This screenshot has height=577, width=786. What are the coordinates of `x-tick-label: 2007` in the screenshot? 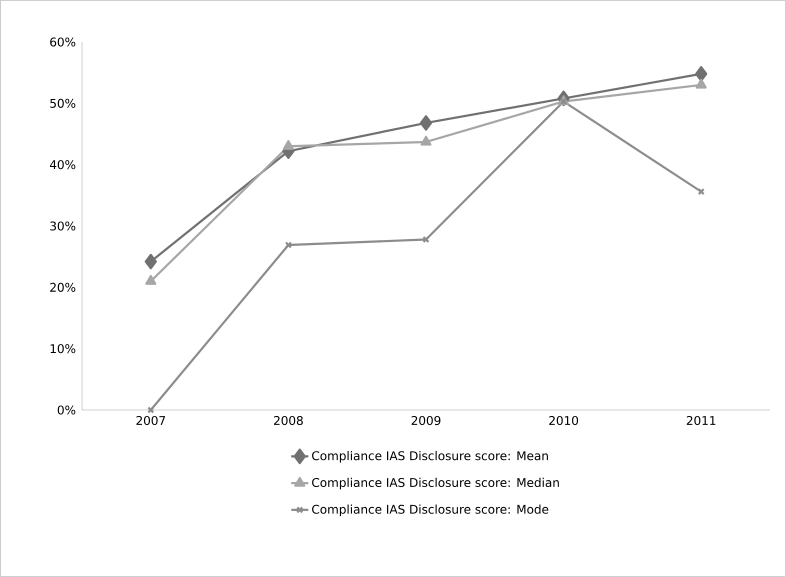 It's located at (151, 421).